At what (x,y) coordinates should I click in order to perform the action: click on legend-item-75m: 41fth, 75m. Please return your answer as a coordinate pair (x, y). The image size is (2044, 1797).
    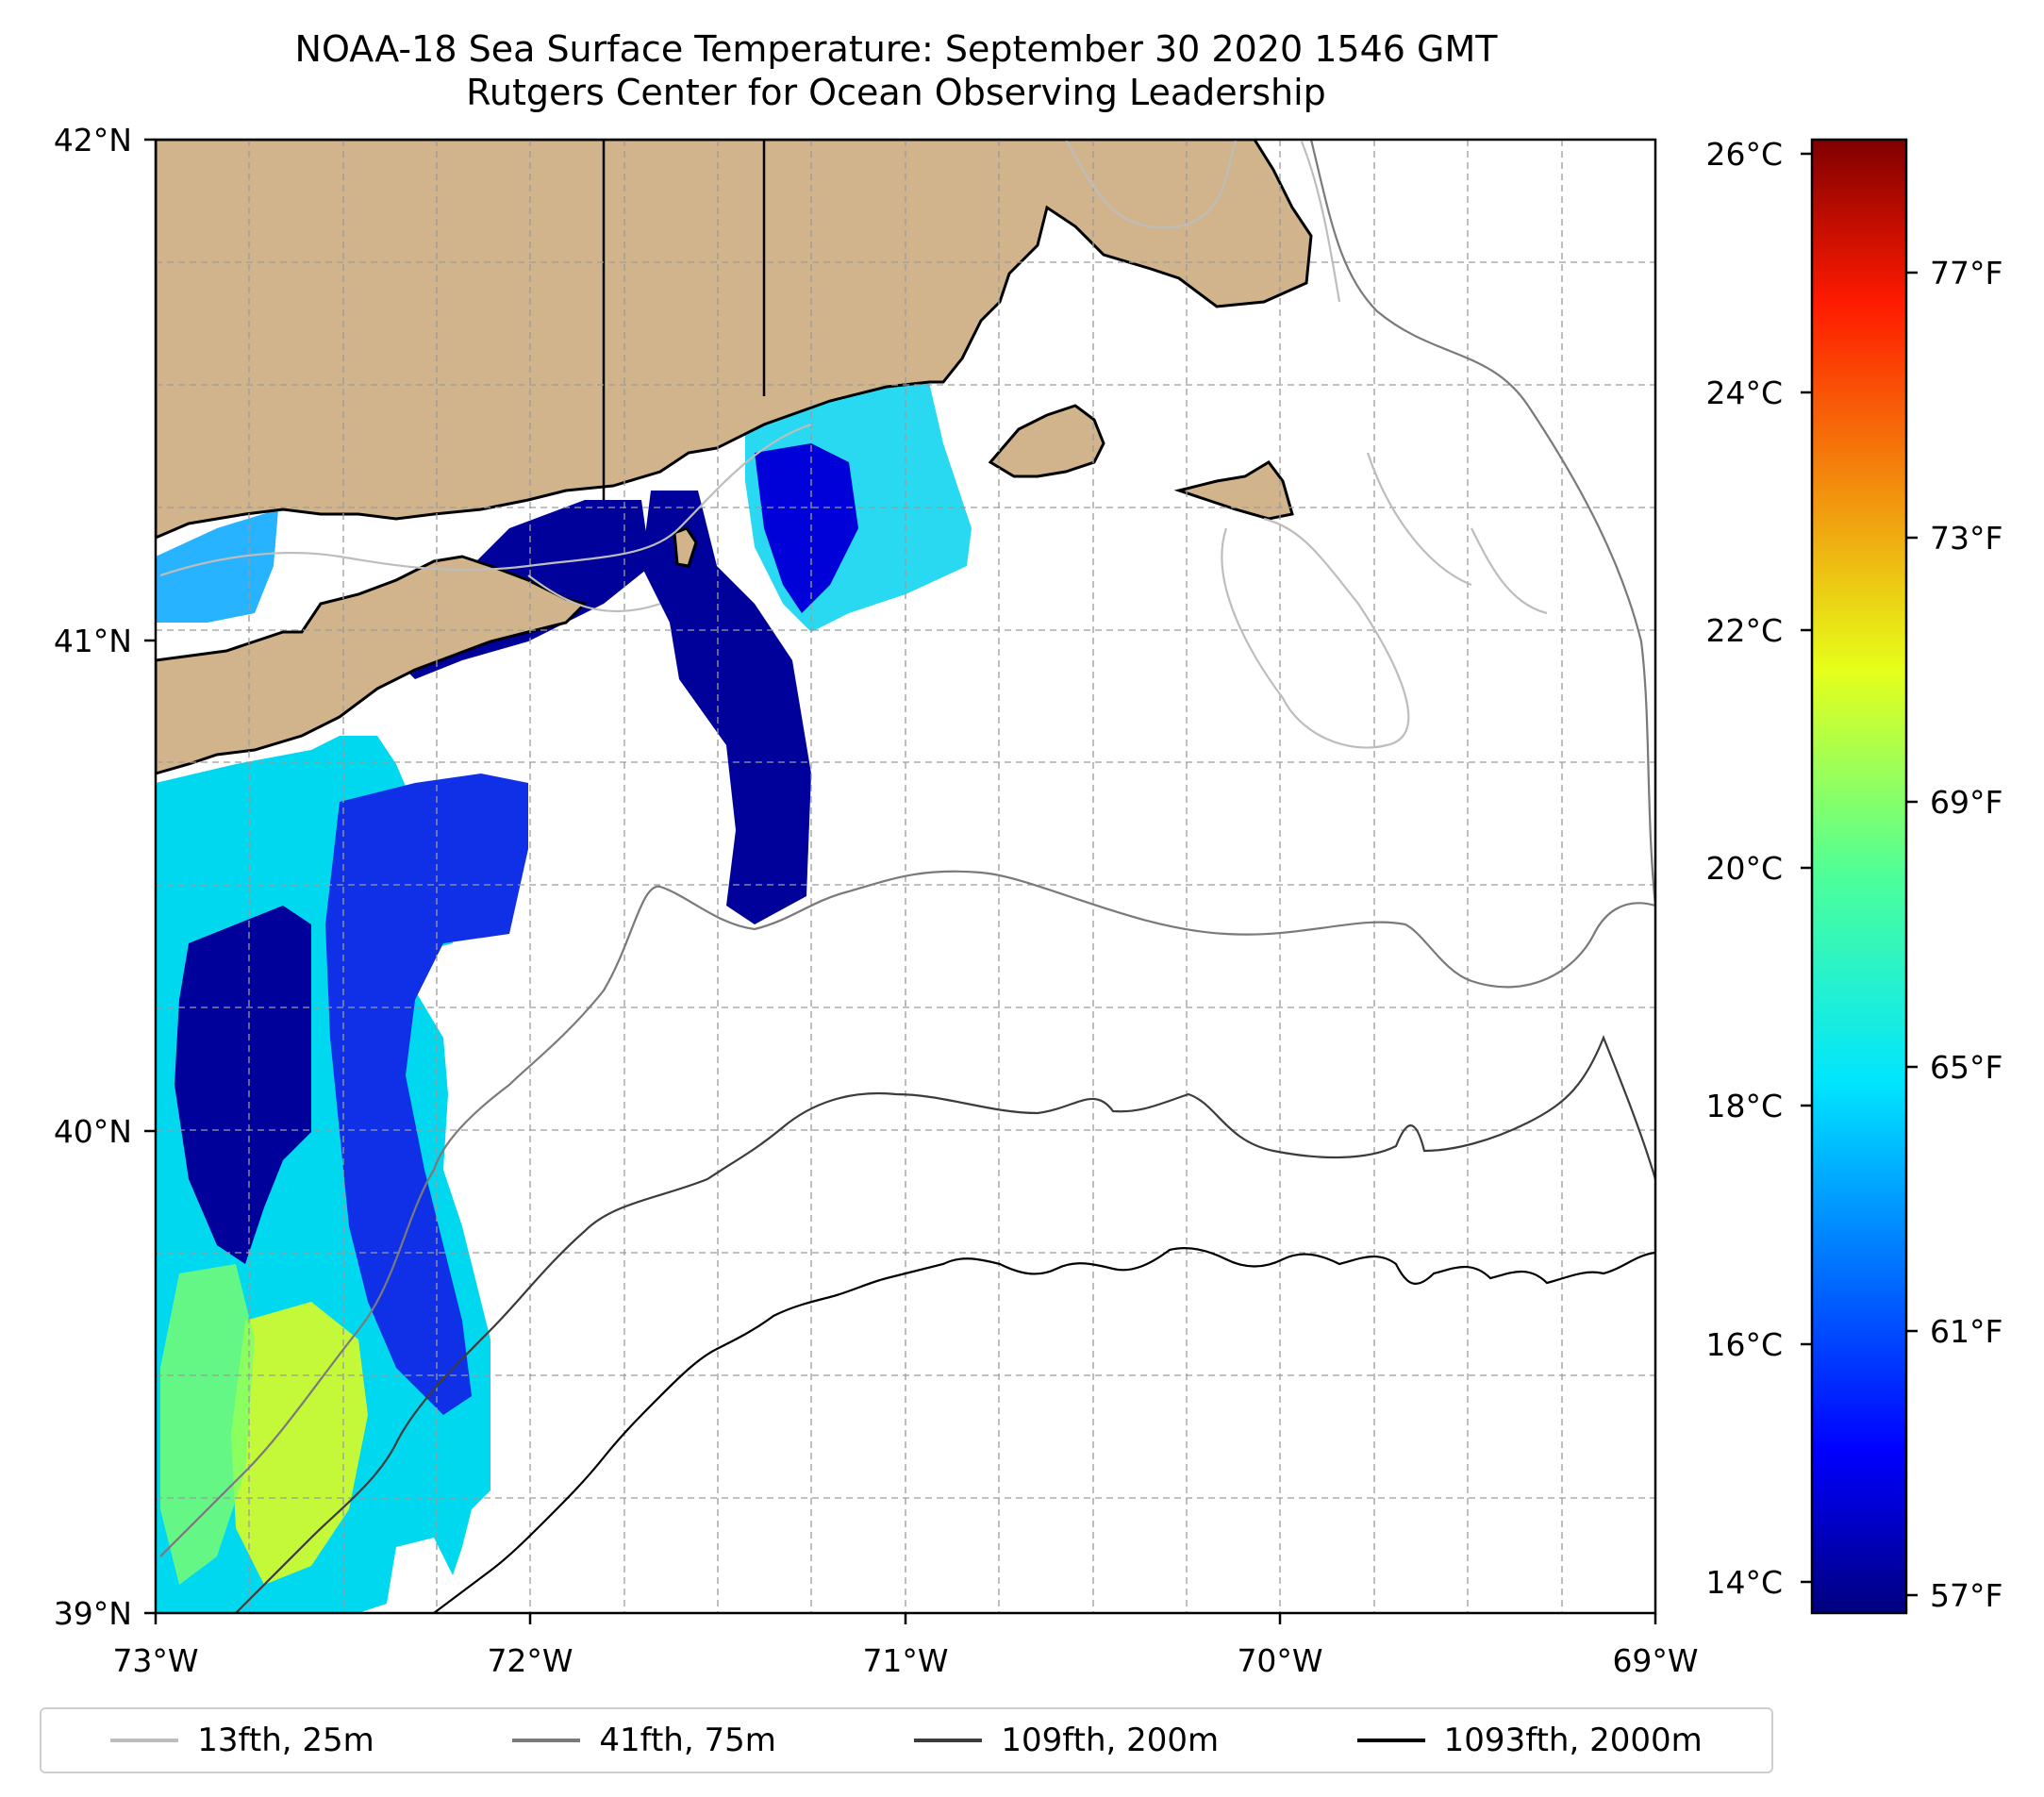
    Looking at the image, I should click on (644, 1740).